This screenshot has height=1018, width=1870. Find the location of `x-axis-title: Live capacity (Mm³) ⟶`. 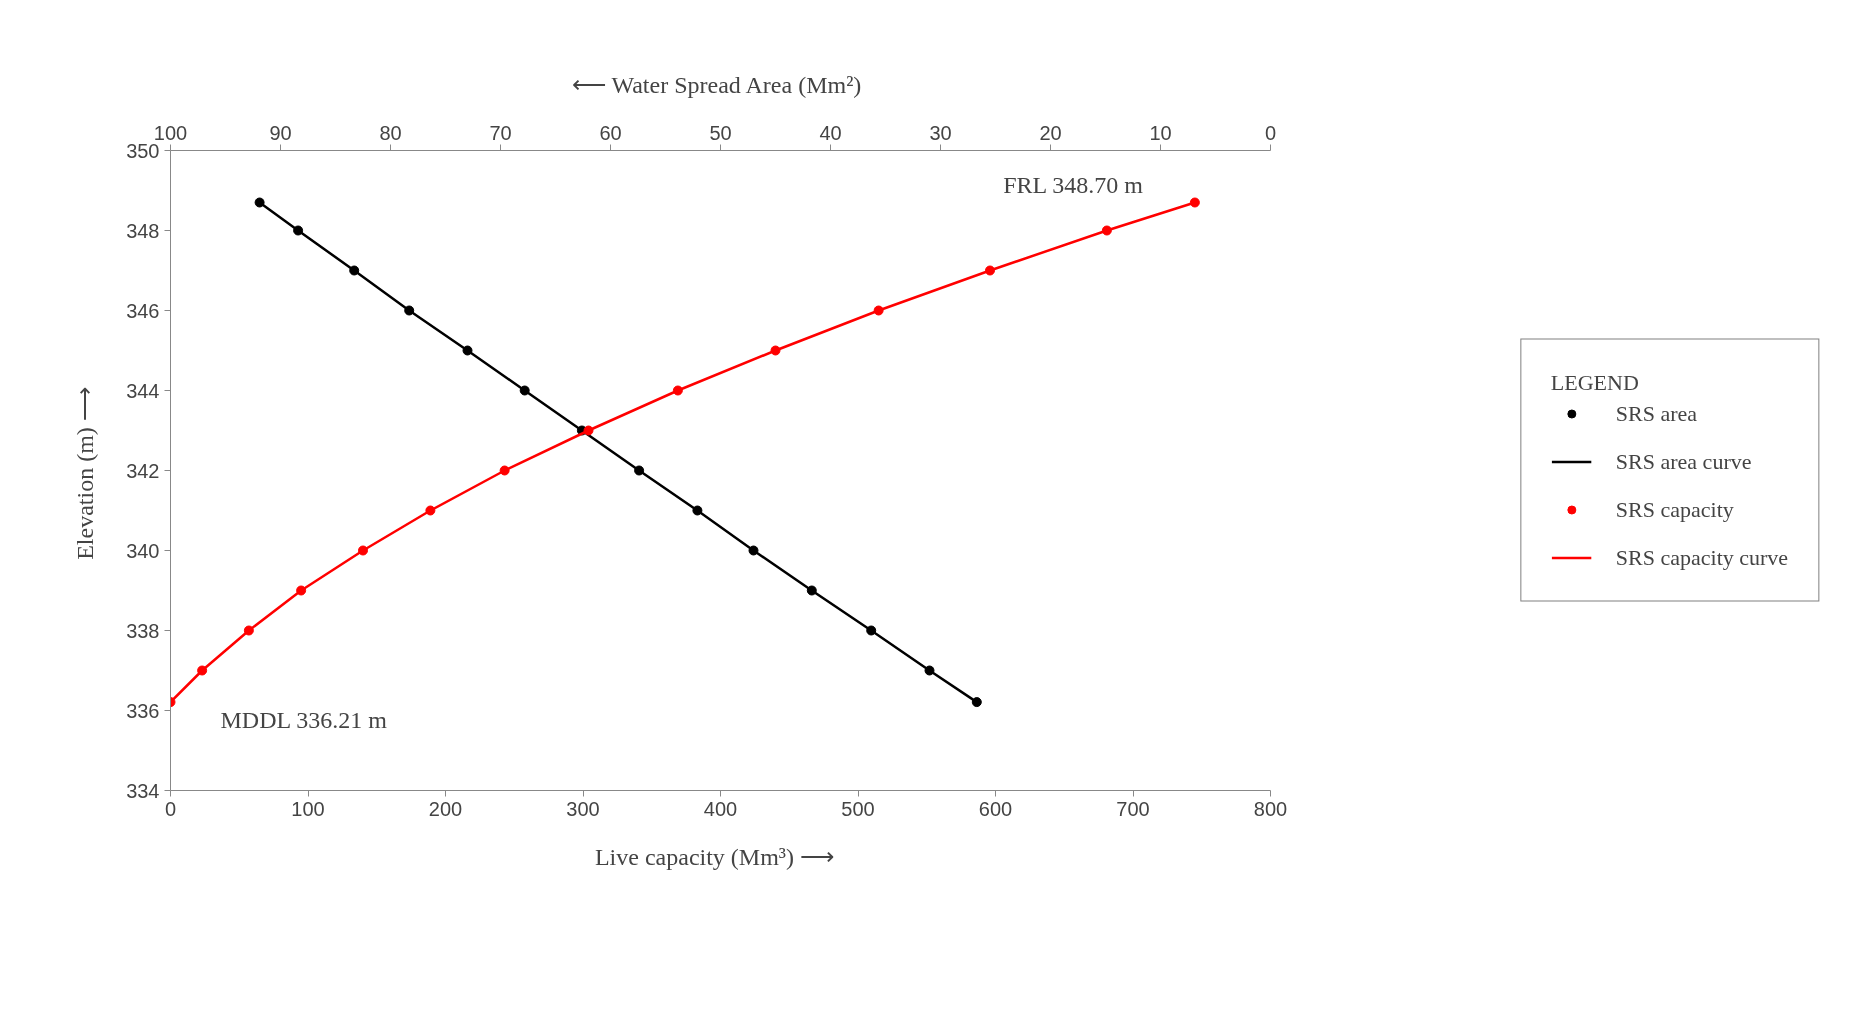

x-axis-title: Live capacity (Mm³) ⟶ is located at coordinates (714, 856).